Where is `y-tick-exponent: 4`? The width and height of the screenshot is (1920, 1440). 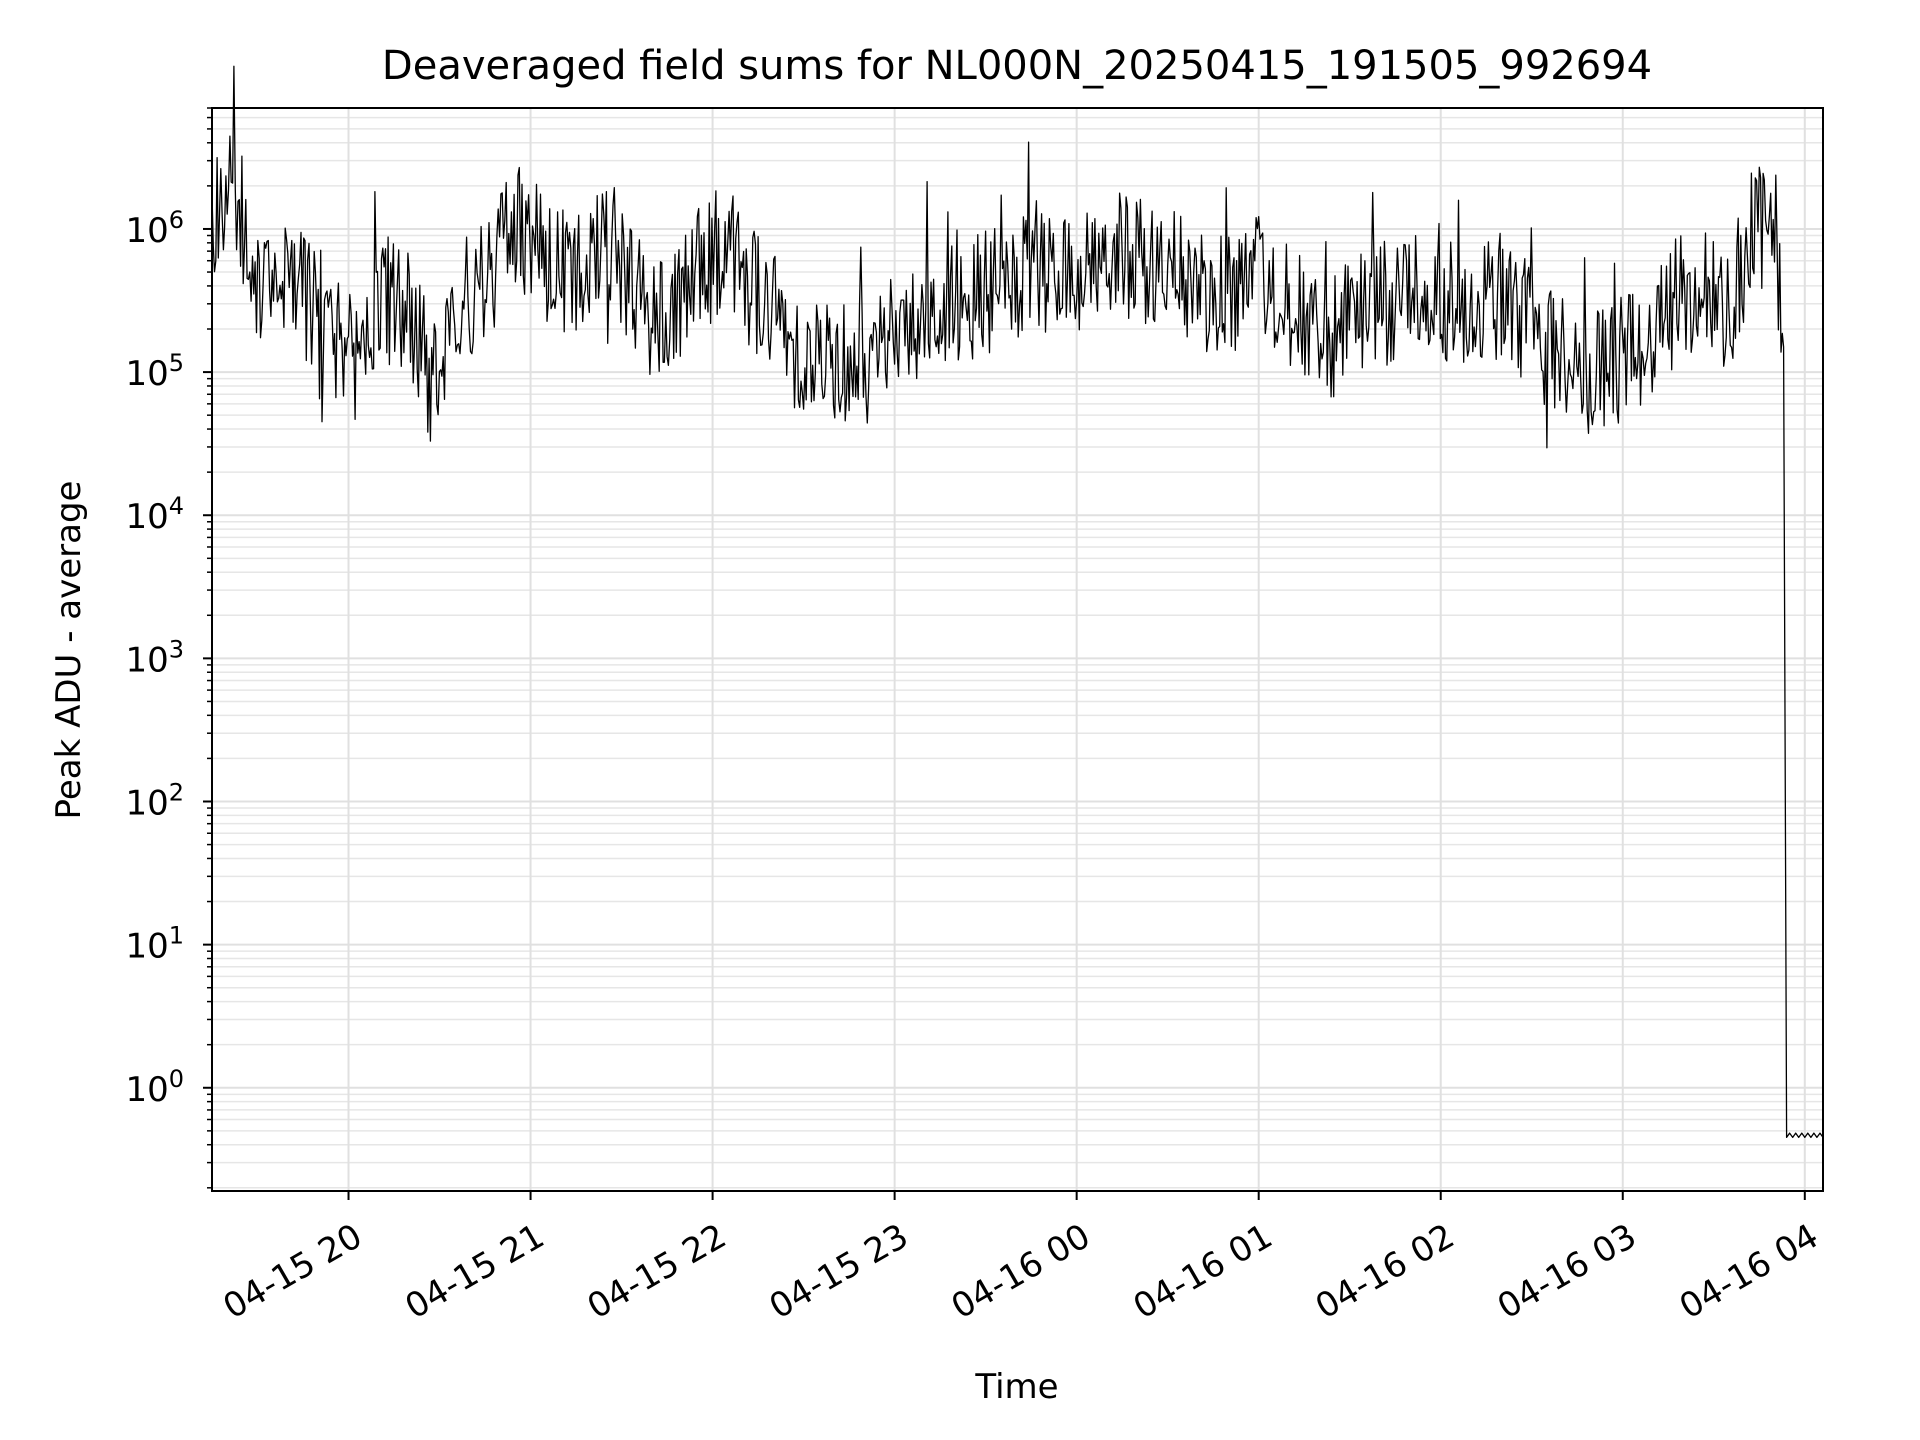 y-tick-exponent: 4 is located at coordinates (176, 506).